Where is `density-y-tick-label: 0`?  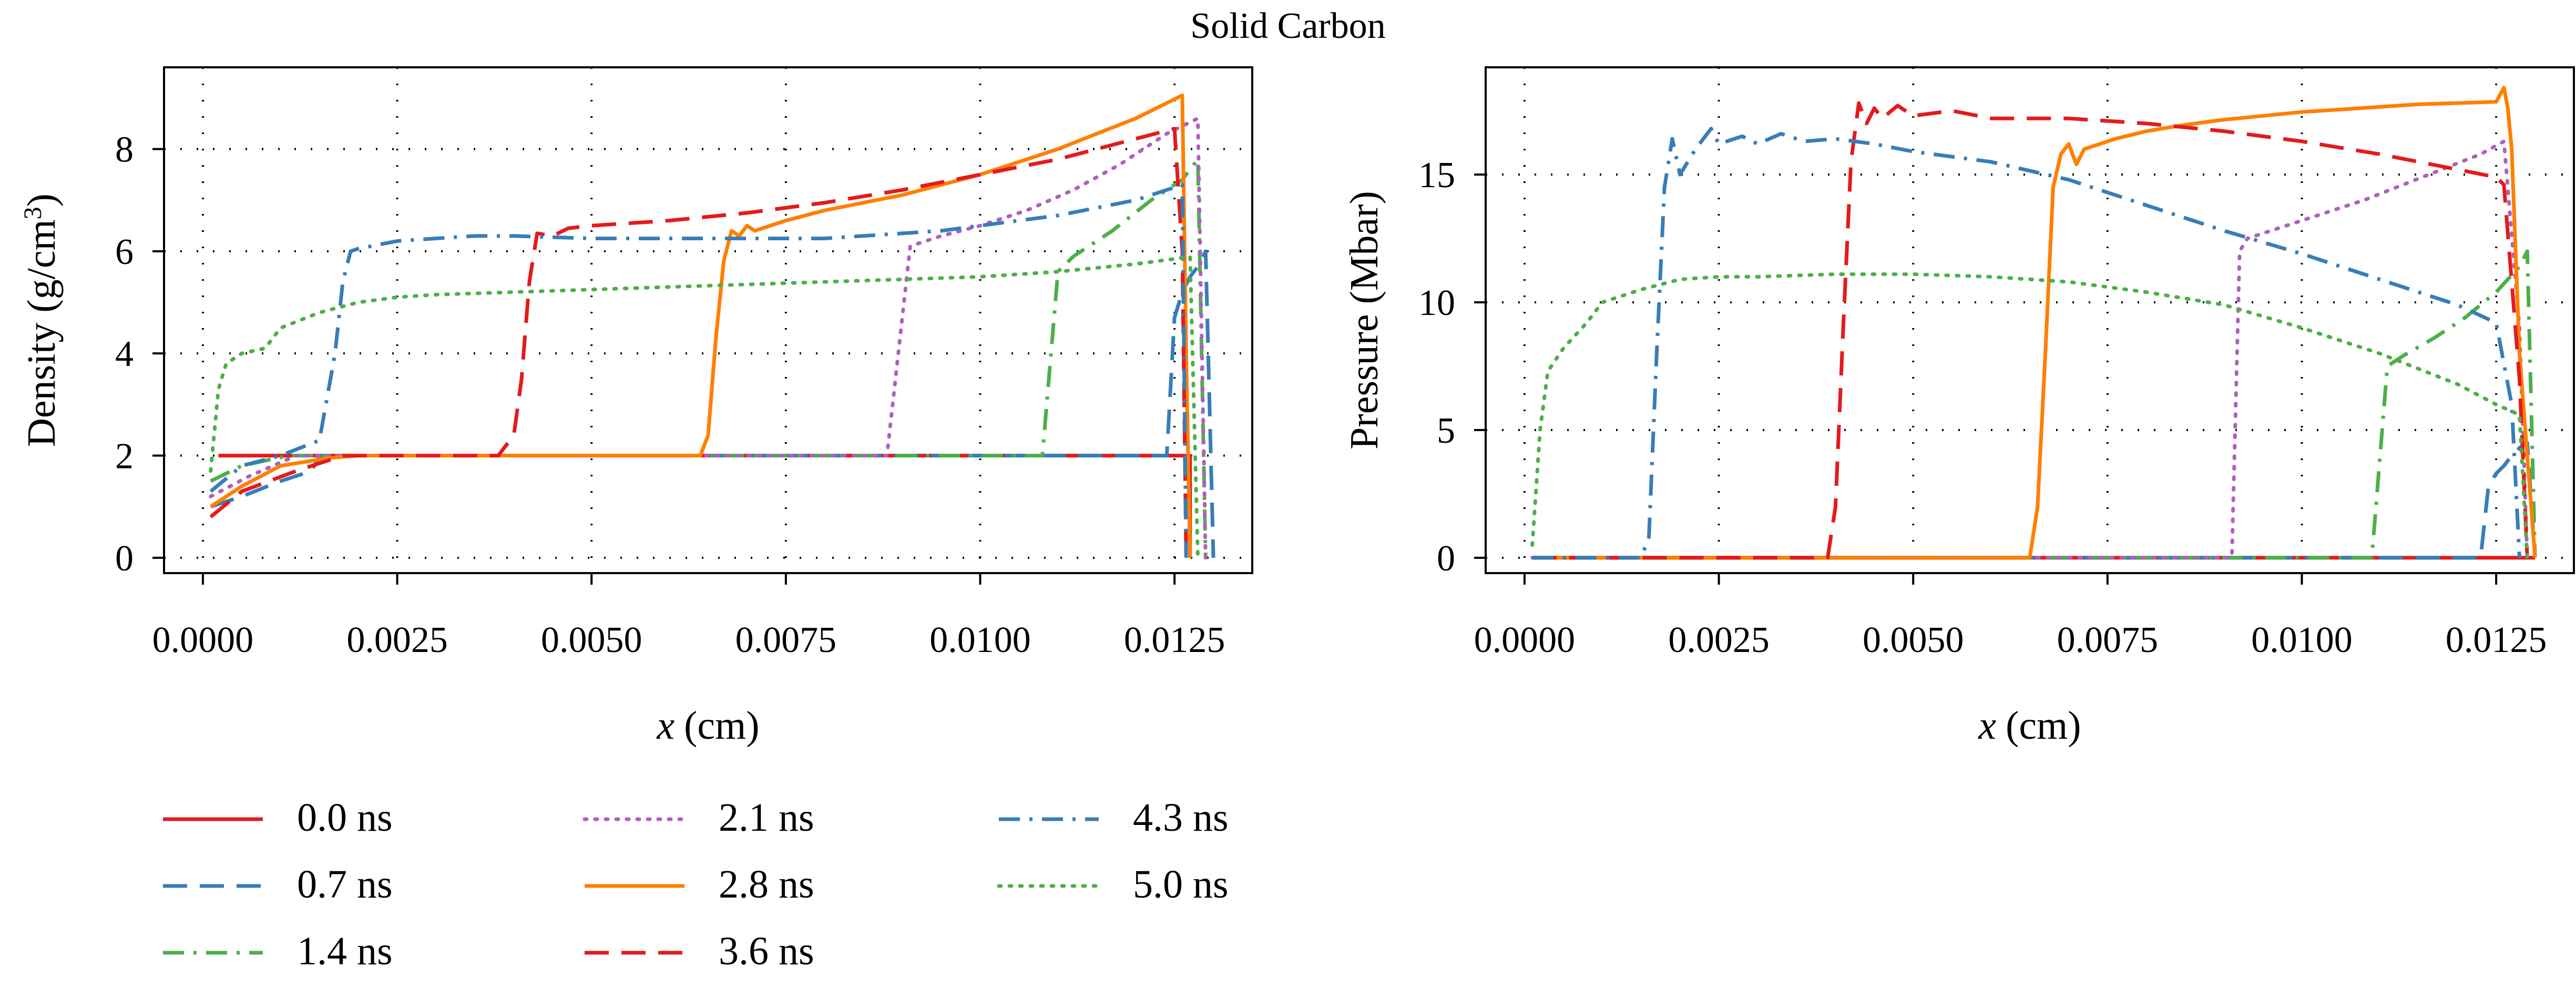
density-y-tick-label: 0 is located at coordinates (124, 558).